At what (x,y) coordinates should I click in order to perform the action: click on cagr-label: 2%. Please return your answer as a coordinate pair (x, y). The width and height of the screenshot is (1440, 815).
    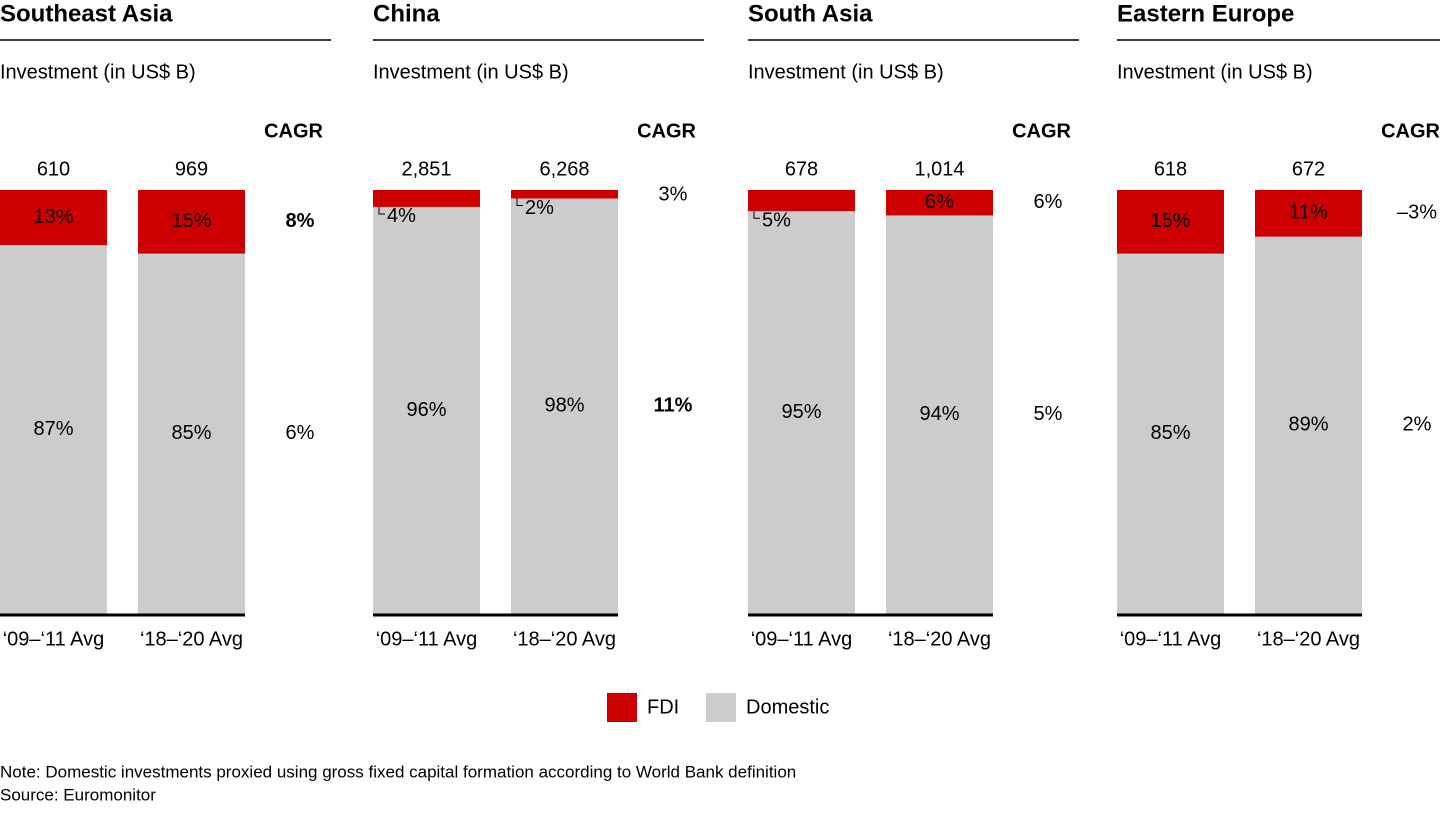
    Looking at the image, I should click on (1417, 425).